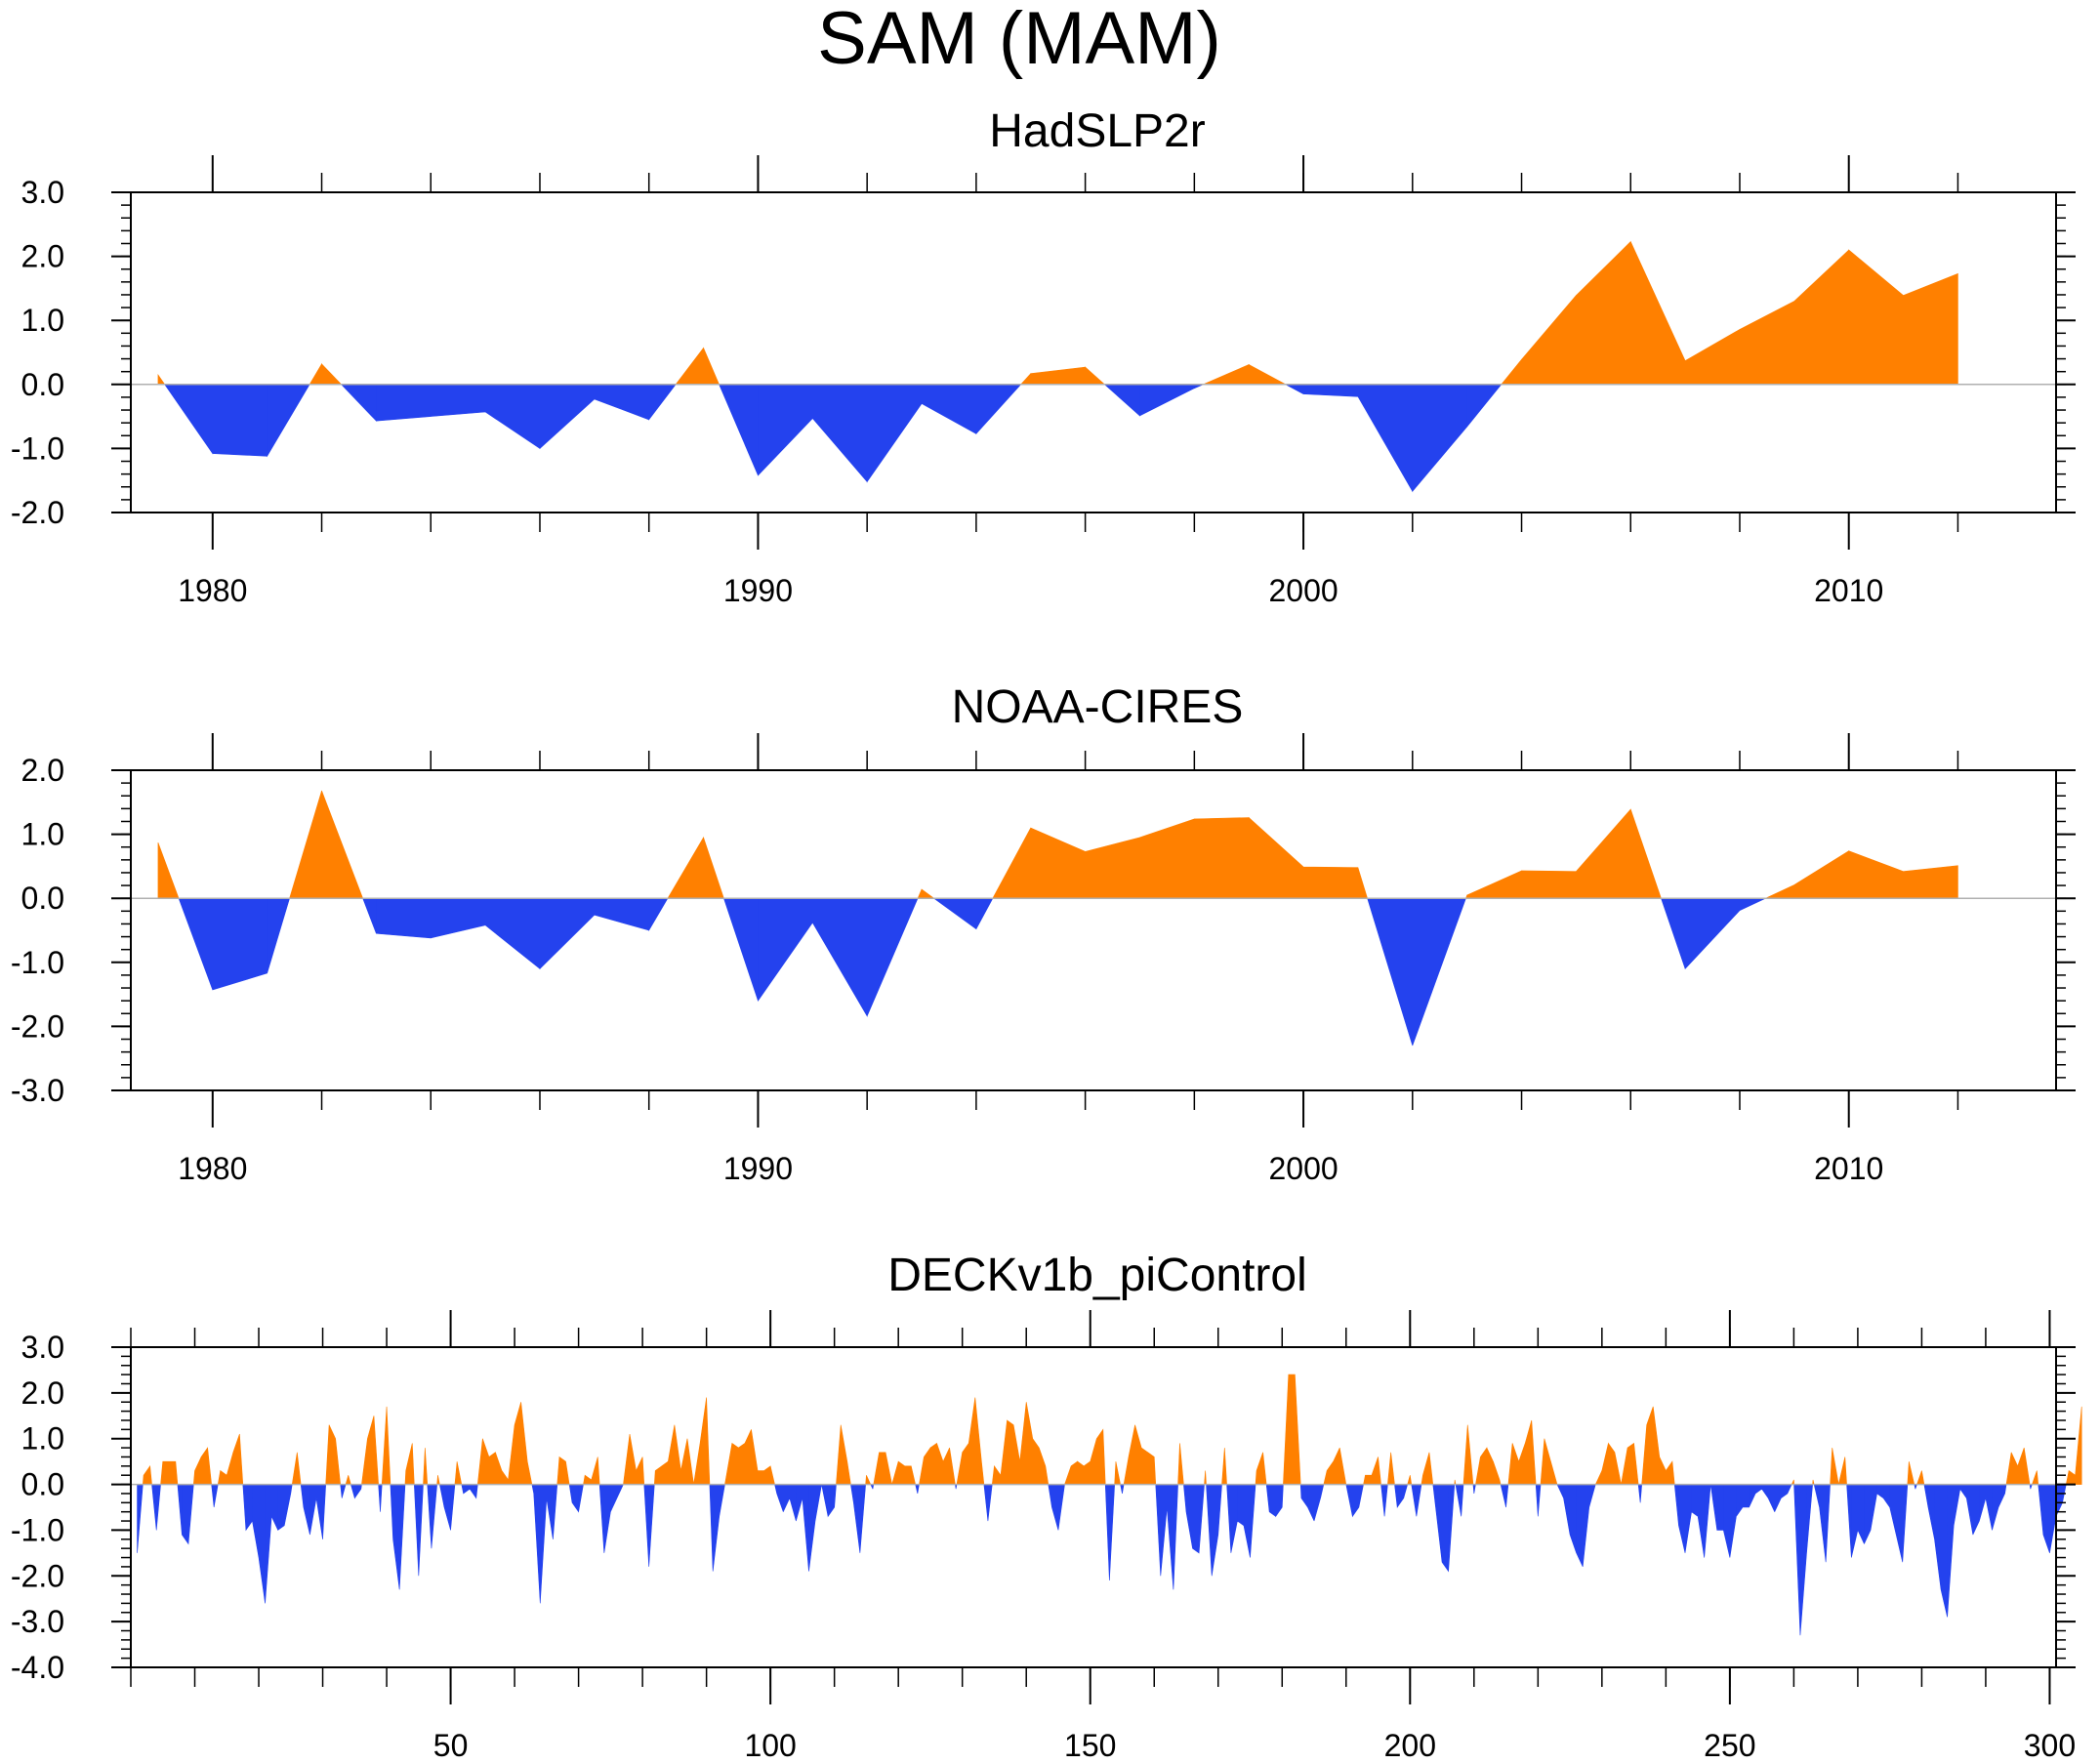 This screenshot has height=1764, width=2100. I want to click on y-tick-label: -4.0, so click(37, 1667).